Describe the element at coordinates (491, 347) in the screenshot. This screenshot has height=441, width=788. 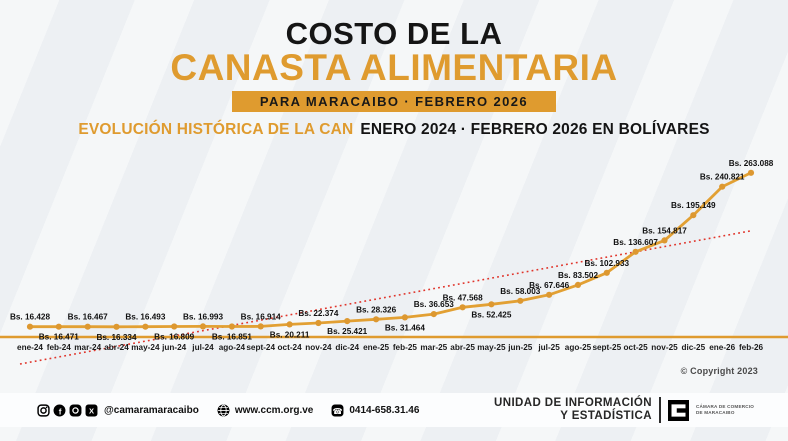
I see `month-label: may-25` at that location.